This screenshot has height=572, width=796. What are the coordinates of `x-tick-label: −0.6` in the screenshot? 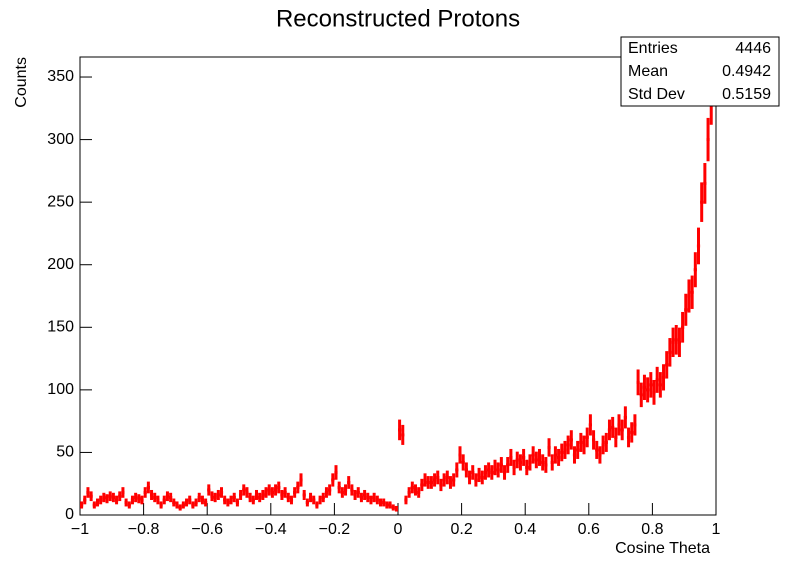 It's located at (207, 529).